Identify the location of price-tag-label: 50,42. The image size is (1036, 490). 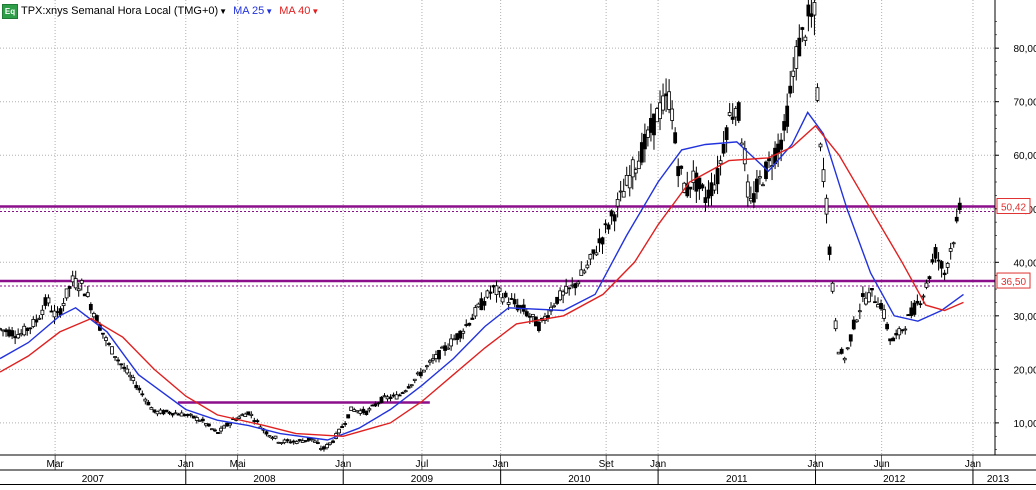
(1013, 208).